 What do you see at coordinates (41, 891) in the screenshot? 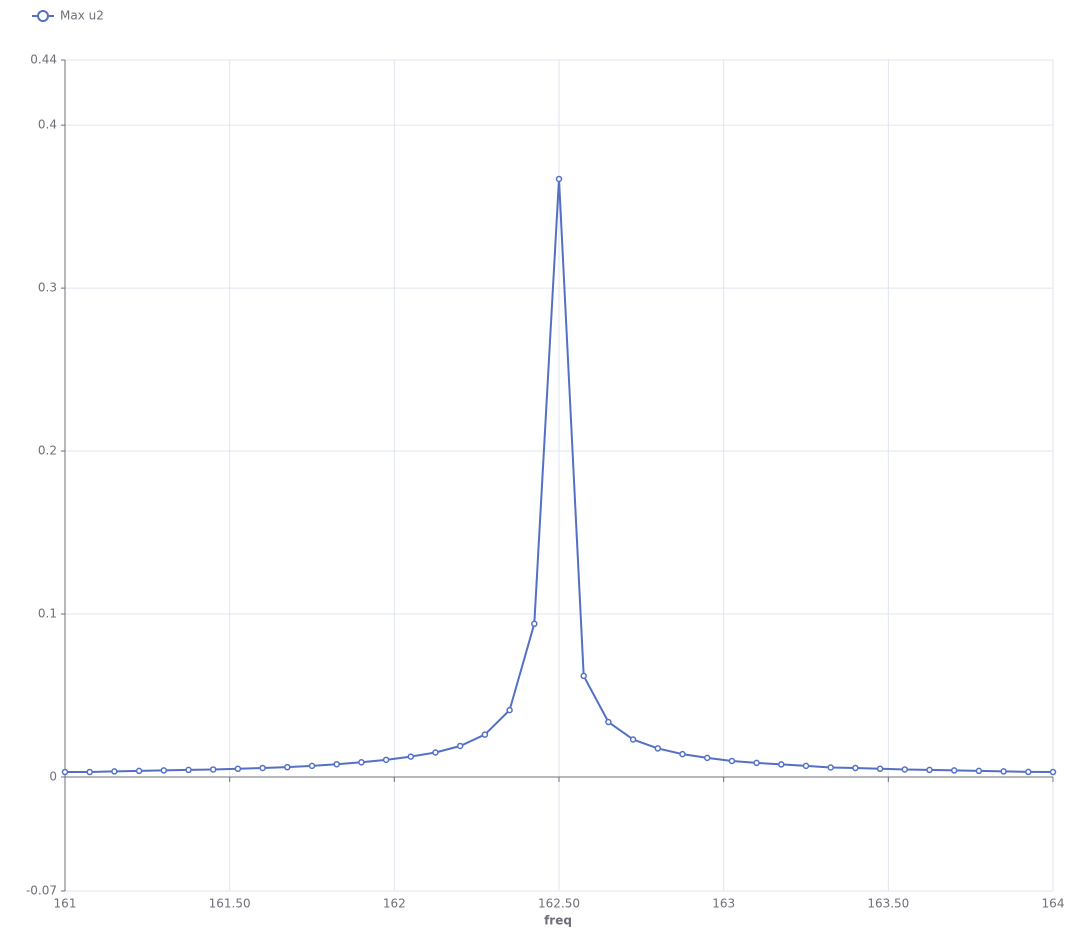
I see `y-tick-label: -0.07` at bounding box center [41, 891].